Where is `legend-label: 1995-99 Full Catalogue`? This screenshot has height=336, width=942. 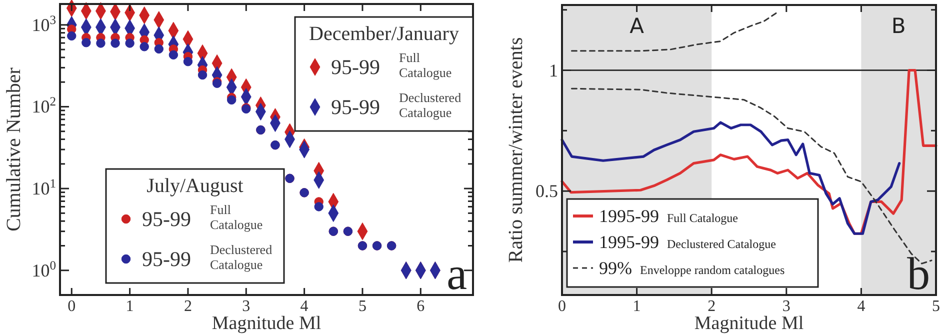 legend-label: 1995-99 Full Catalogue is located at coordinates (668, 216).